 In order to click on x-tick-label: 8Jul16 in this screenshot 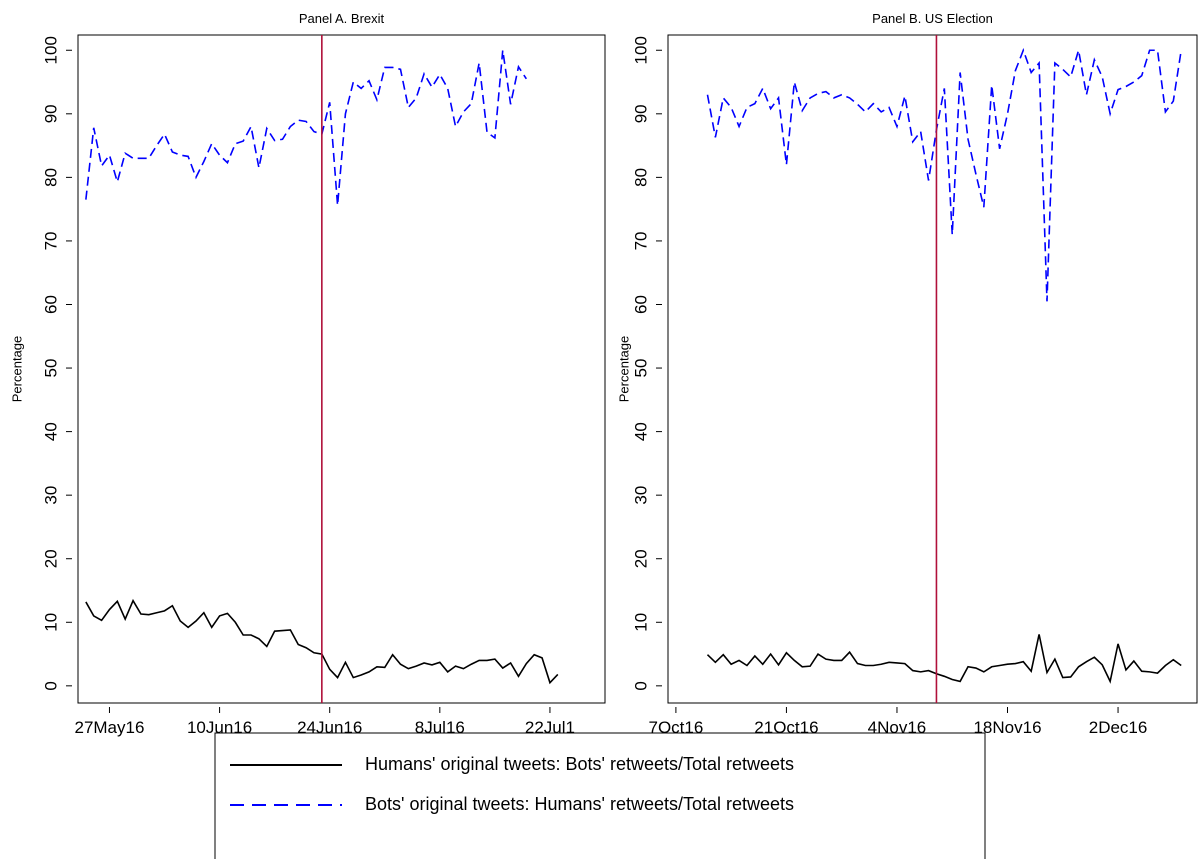, I will do `click(440, 727)`.